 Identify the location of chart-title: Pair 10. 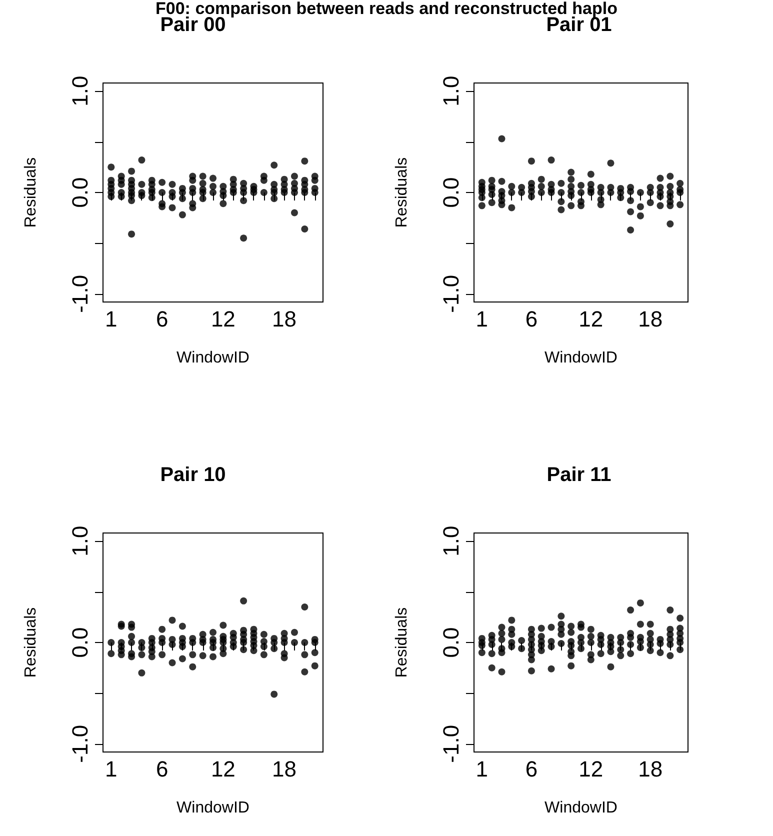
(193, 475).